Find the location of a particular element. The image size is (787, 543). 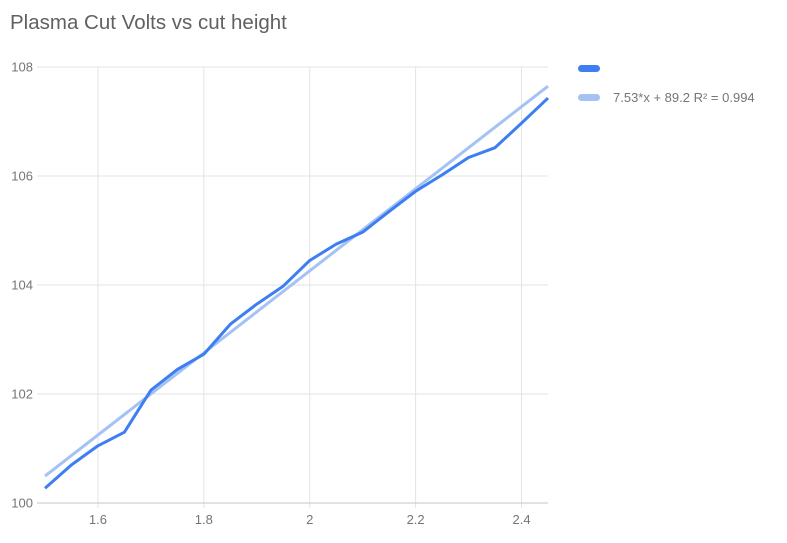

legend-item-series is located at coordinates (666, 68).